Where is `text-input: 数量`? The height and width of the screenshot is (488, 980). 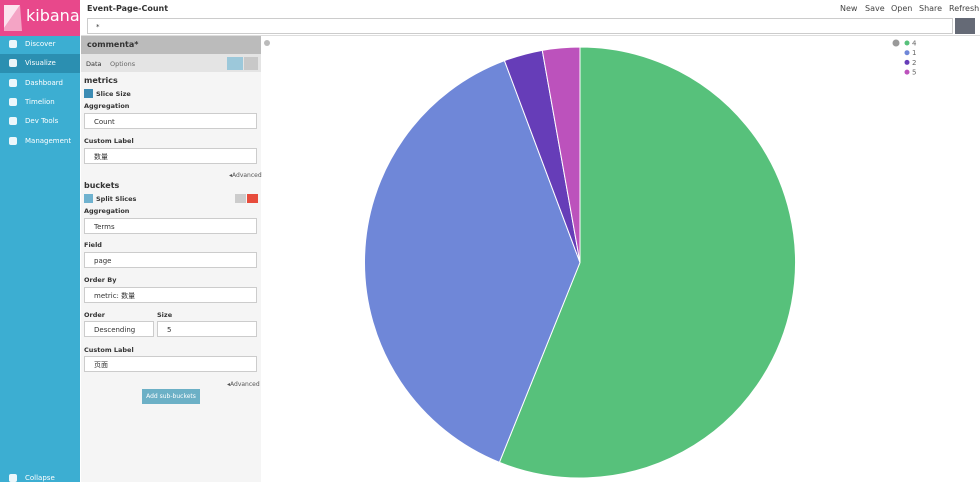 text-input: 数量 is located at coordinates (170, 156).